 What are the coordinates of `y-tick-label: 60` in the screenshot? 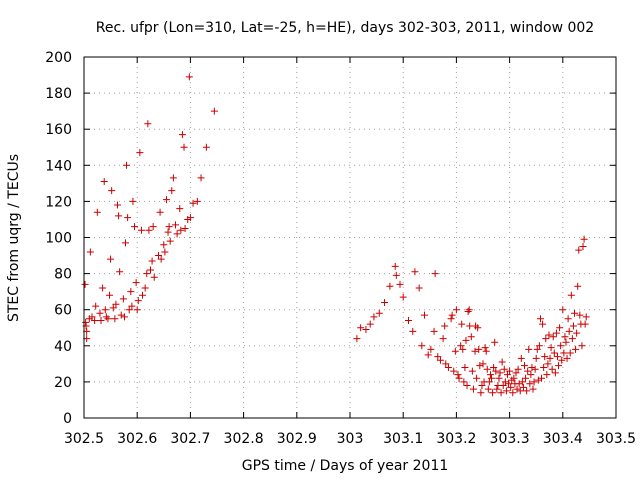 It's located at (63, 311).